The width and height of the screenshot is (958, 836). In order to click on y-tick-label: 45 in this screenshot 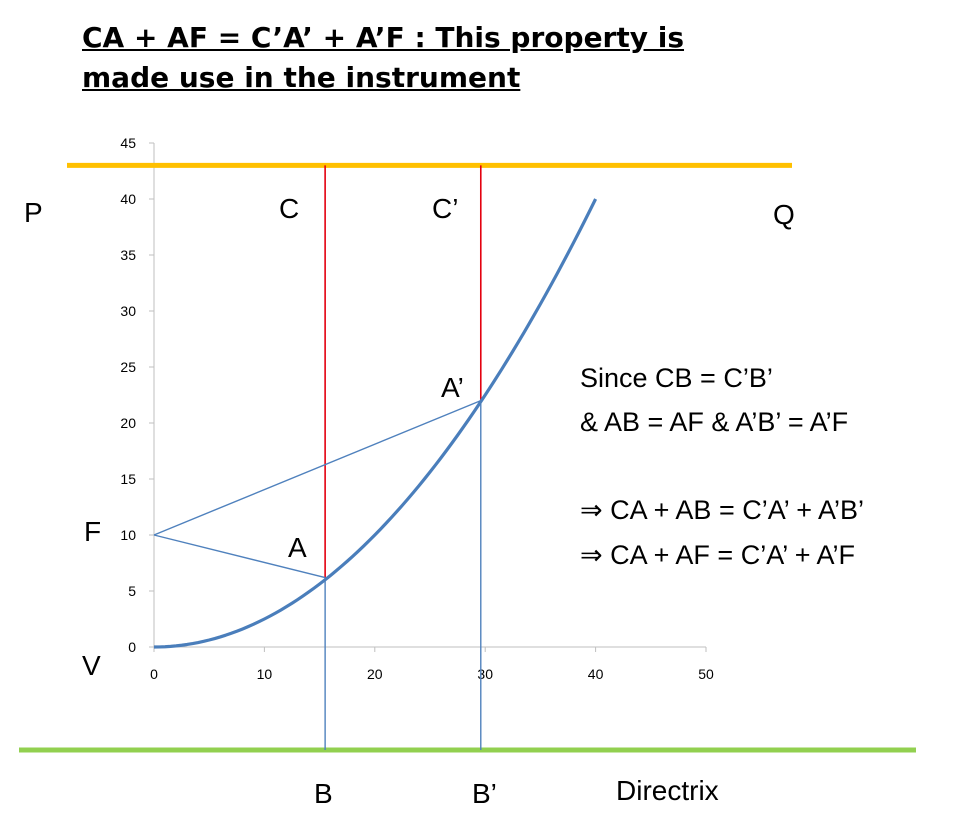, I will do `click(128, 143)`.